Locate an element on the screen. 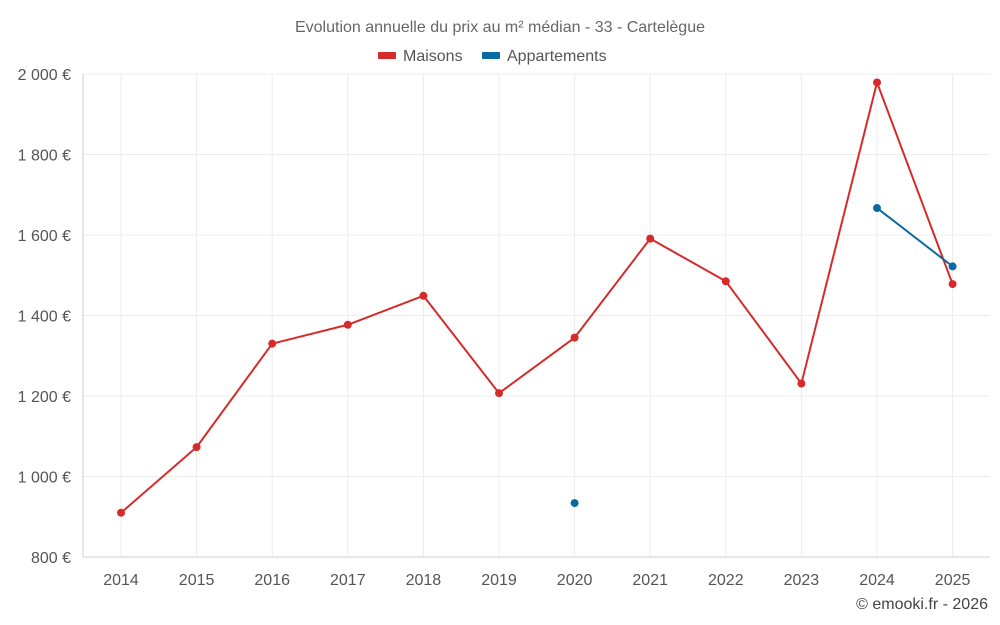 The width and height of the screenshot is (1000, 625). x-tick-label: 2018 is located at coordinates (424, 580).